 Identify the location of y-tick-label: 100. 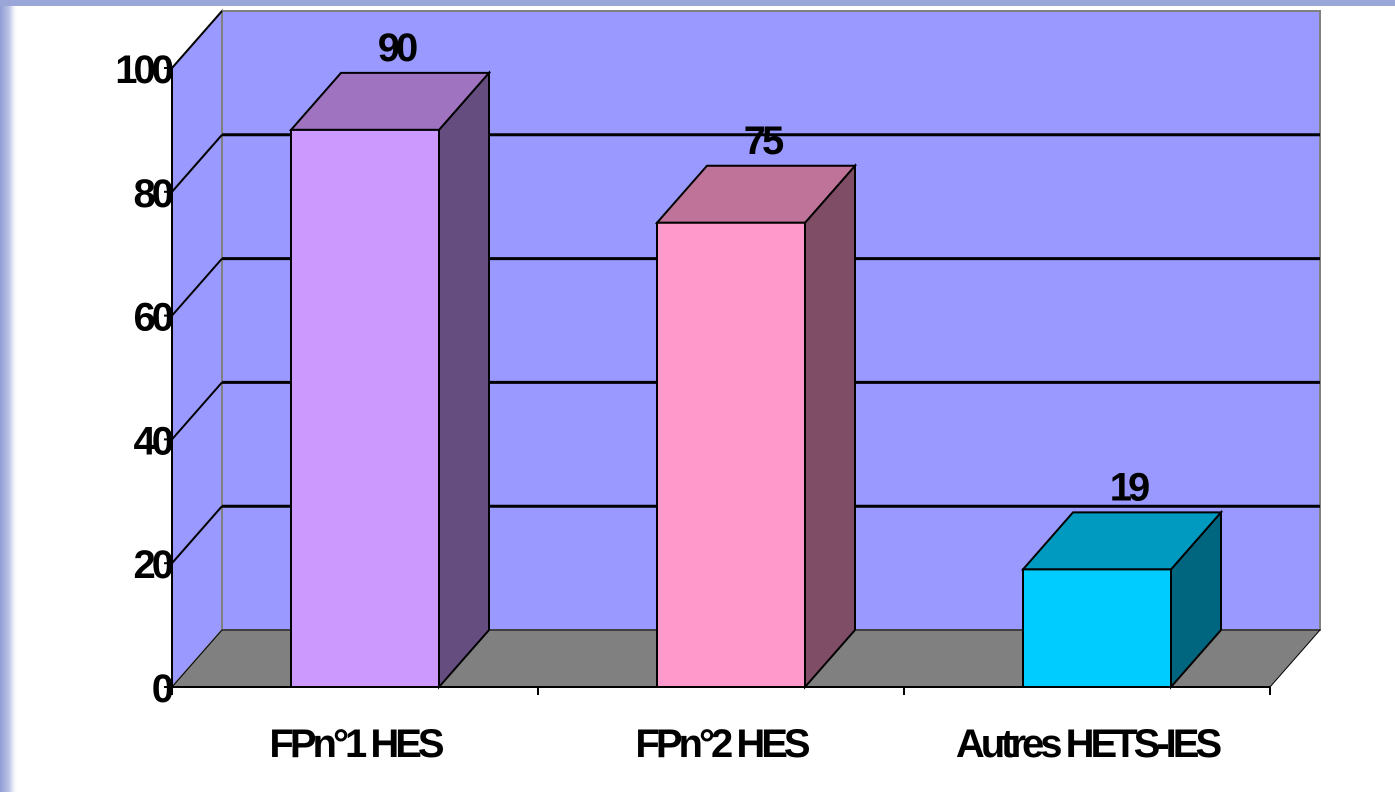
(143, 70).